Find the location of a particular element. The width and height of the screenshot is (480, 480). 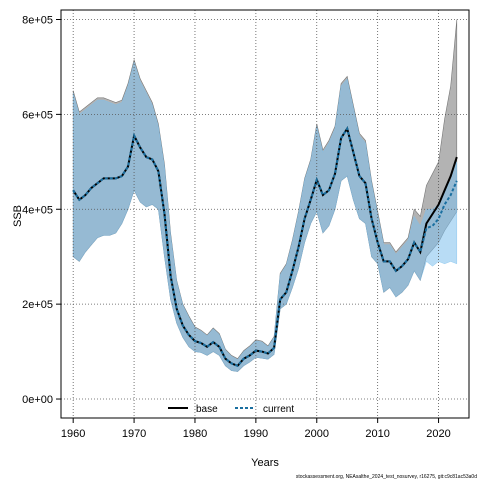

y-tick-label-2: 4e+05 is located at coordinates (37, 210).